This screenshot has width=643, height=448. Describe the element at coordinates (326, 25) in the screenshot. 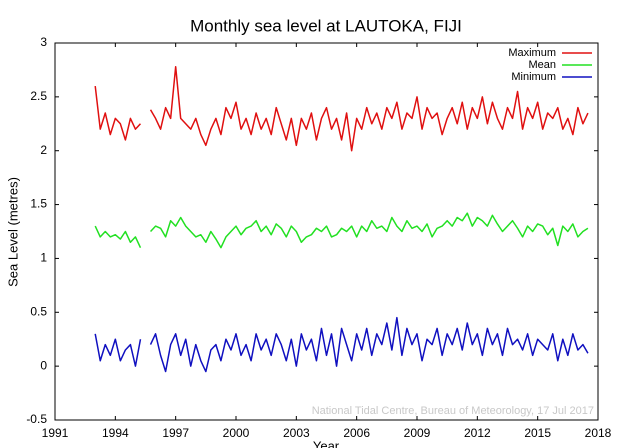

I see `chart-title: Monthly sea level at LAUTOKA, FIJI` at that location.